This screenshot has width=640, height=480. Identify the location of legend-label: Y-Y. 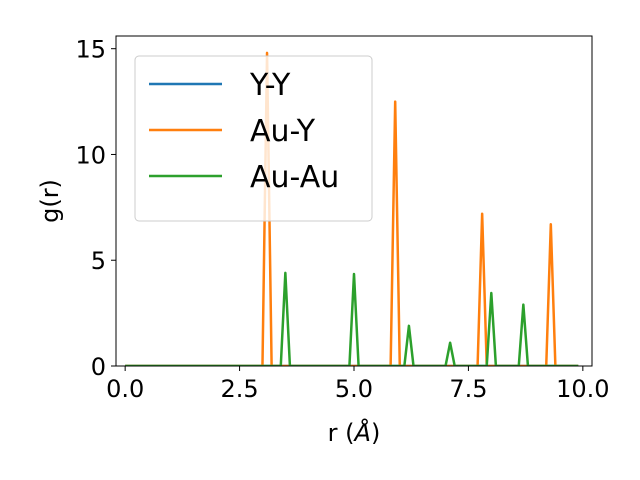
(270, 85).